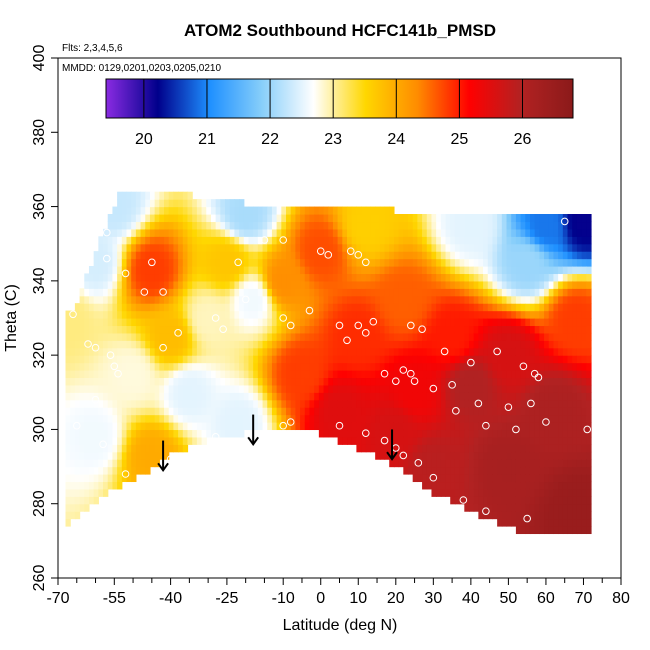 The image size is (650, 650). Describe the element at coordinates (509, 598) in the screenshot. I see `x-tick-label: 50` at that location.